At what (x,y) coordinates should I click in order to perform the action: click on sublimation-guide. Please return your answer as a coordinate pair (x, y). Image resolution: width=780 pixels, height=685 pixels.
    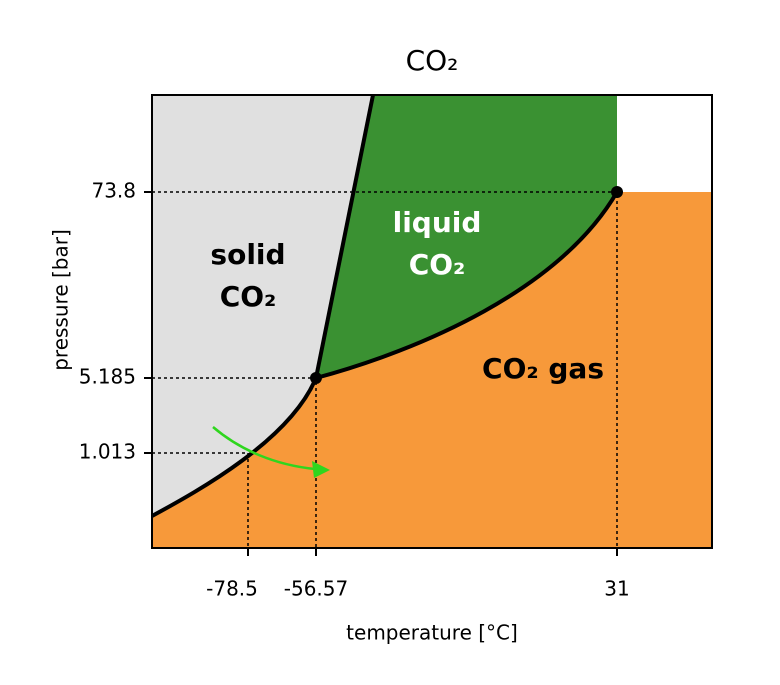
    Looking at the image, I should click on (200, 500).